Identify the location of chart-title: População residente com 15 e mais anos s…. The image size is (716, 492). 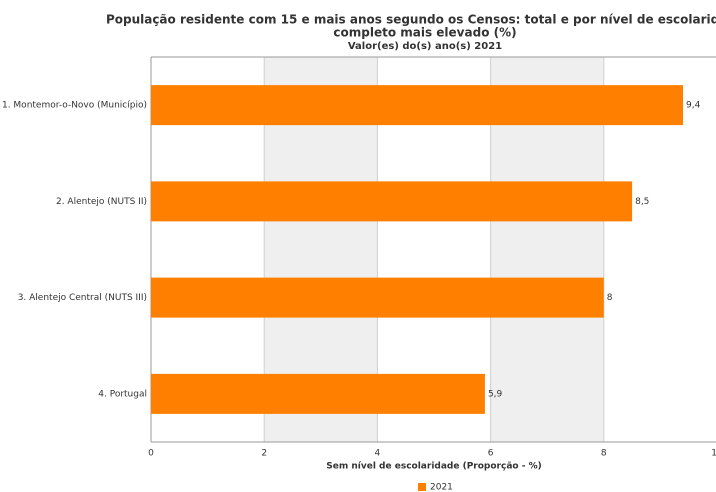
(411, 20).